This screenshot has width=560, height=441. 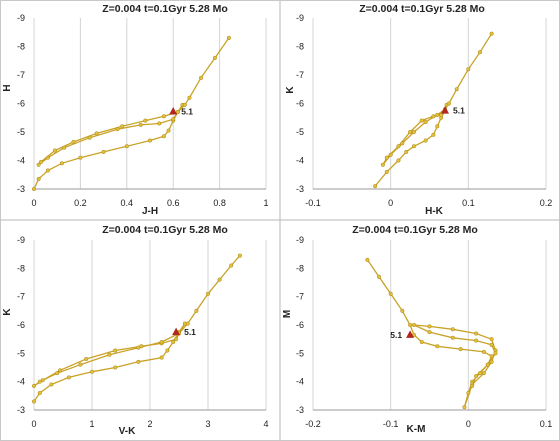 What do you see at coordinates (21, 410) in the screenshot?
I see `y-tick-label: -3` at bounding box center [21, 410].